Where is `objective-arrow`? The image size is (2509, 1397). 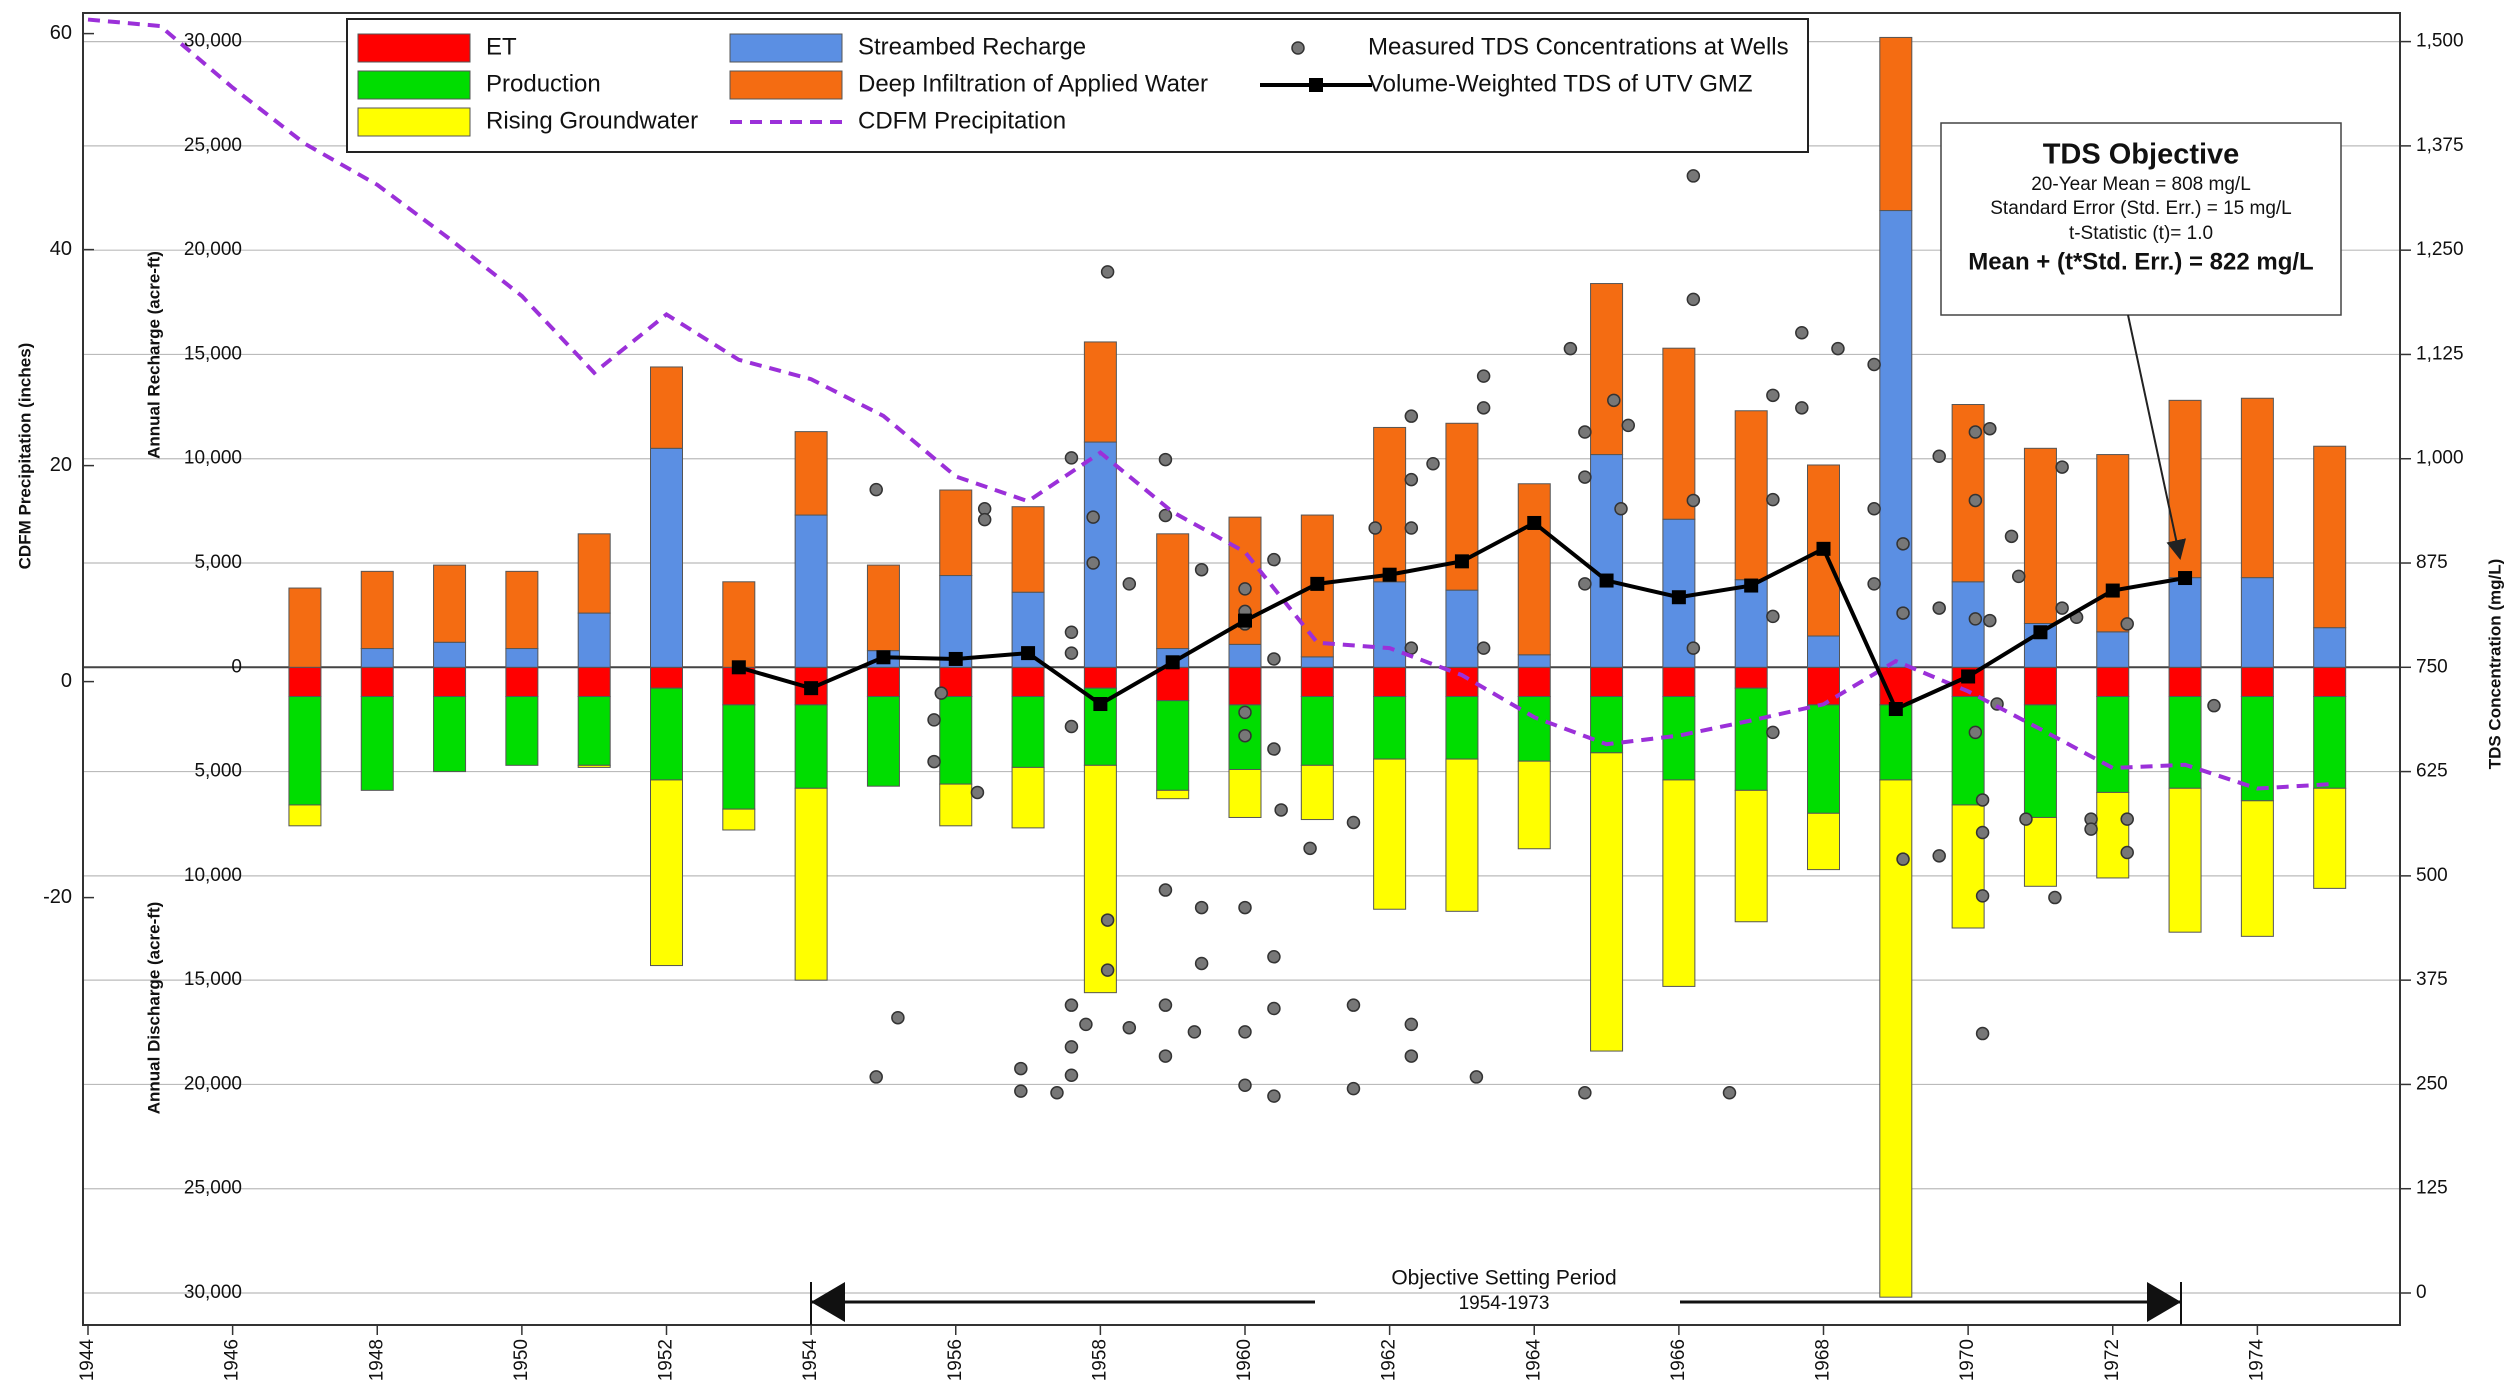 objective-arrow is located at coordinates (2157, 437).